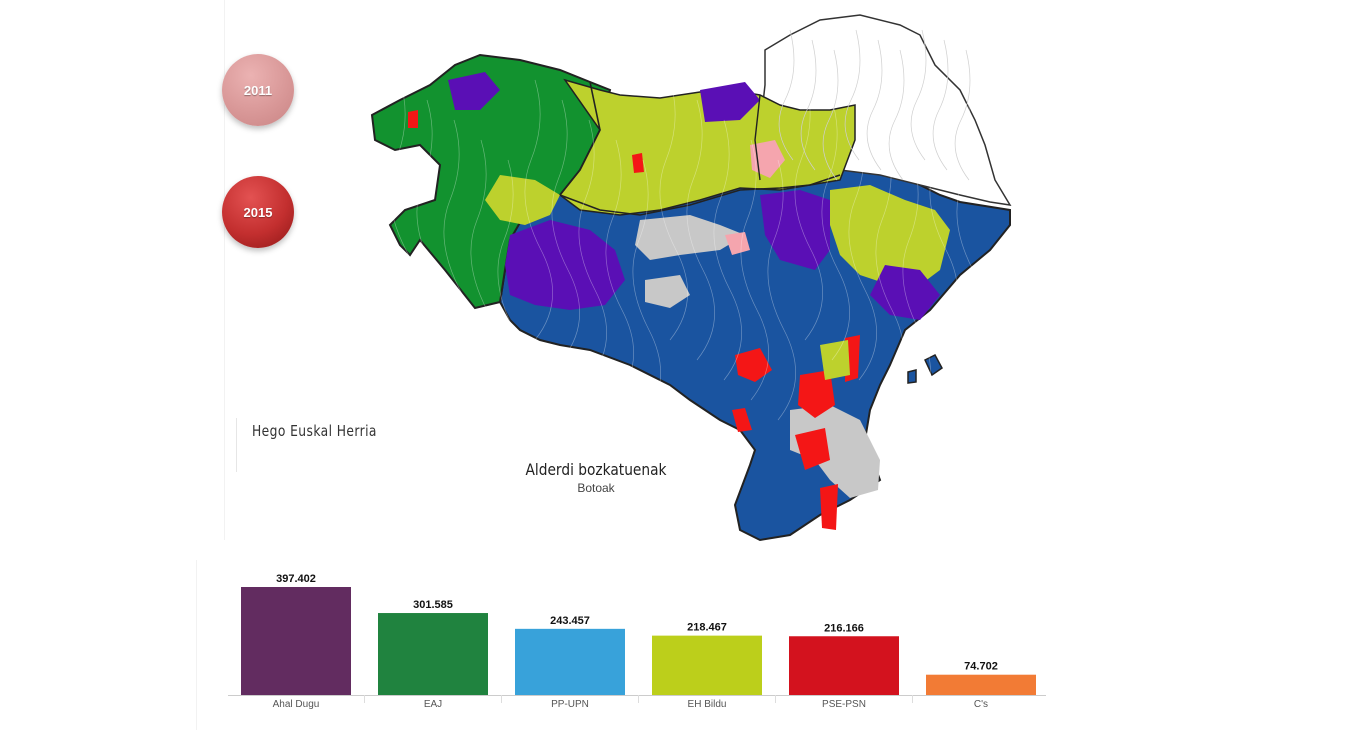 This screenshot has width=1364, height=736. Describe the element at coordinates (296, 579) in the screenshot. I see `bar-value-label: 397.402` at that location.